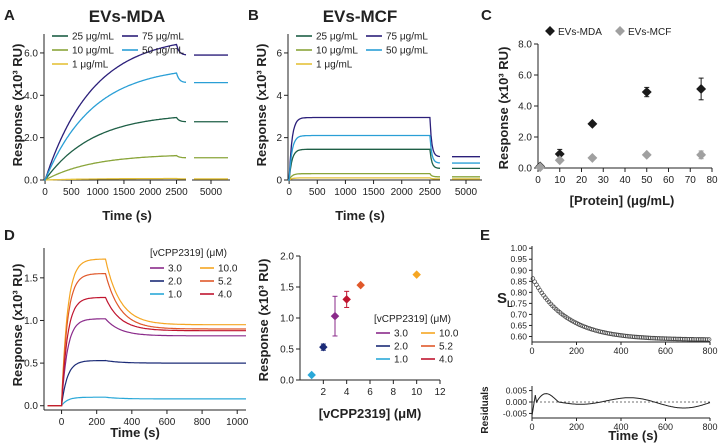 Image resolution: width=719 pixels, height=445 pixels. What do you see at coordinates (709, 351) in the screenshot?
I see `panel-e-top-x-tick-label: 800` at bounding box center [709, 351].